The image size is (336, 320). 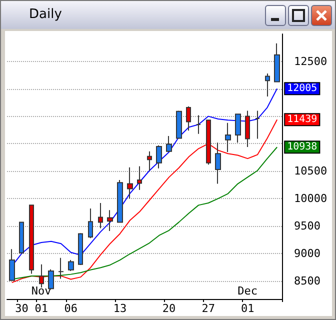 I want to click on x-tick-label: 13, so click(x=120, y=308).